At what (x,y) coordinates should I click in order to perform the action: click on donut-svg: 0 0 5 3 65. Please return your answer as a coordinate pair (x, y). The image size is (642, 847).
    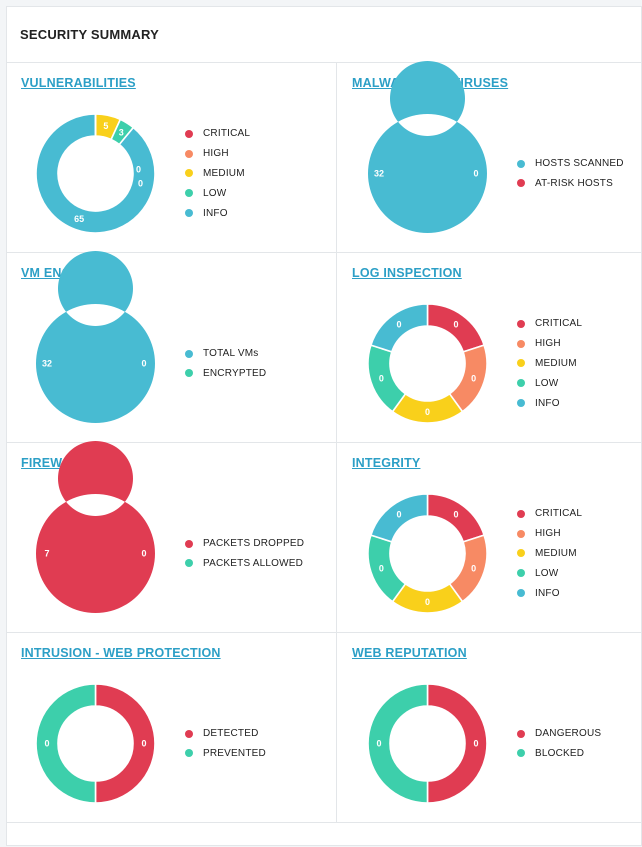
    Looking at the image, I should click on (95, 173).